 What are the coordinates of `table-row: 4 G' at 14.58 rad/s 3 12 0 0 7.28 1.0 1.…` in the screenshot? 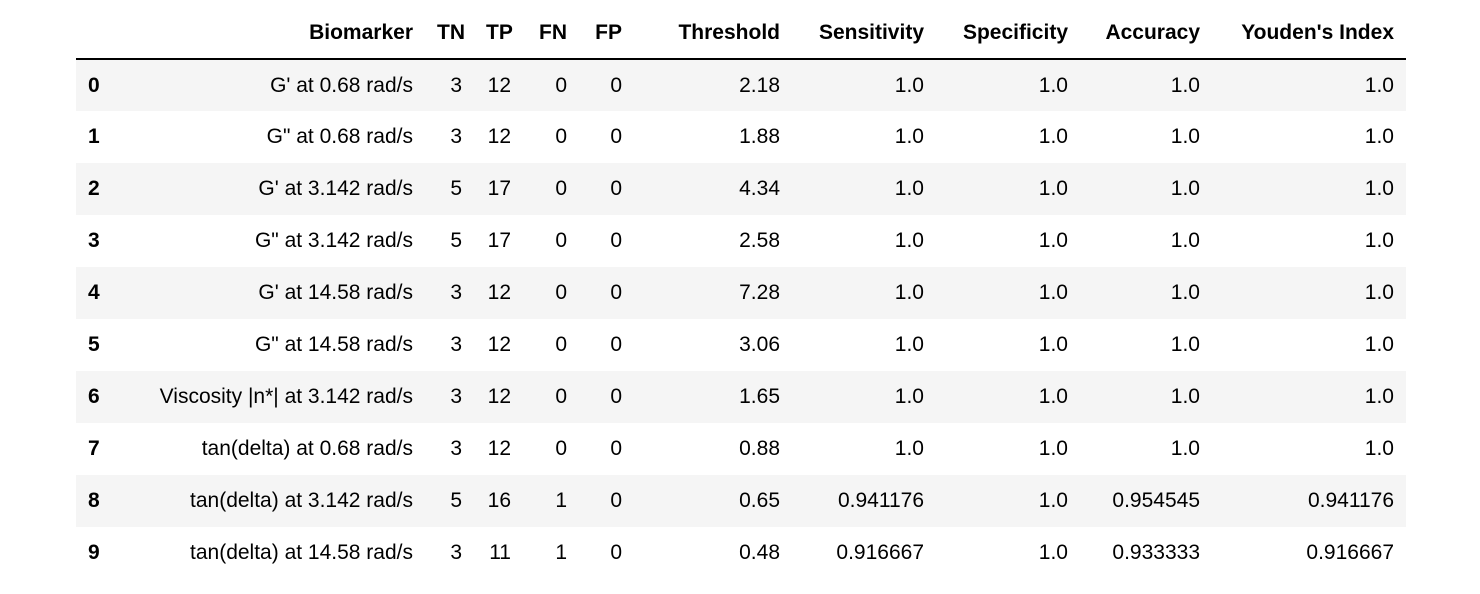 It's located at (741, 293).